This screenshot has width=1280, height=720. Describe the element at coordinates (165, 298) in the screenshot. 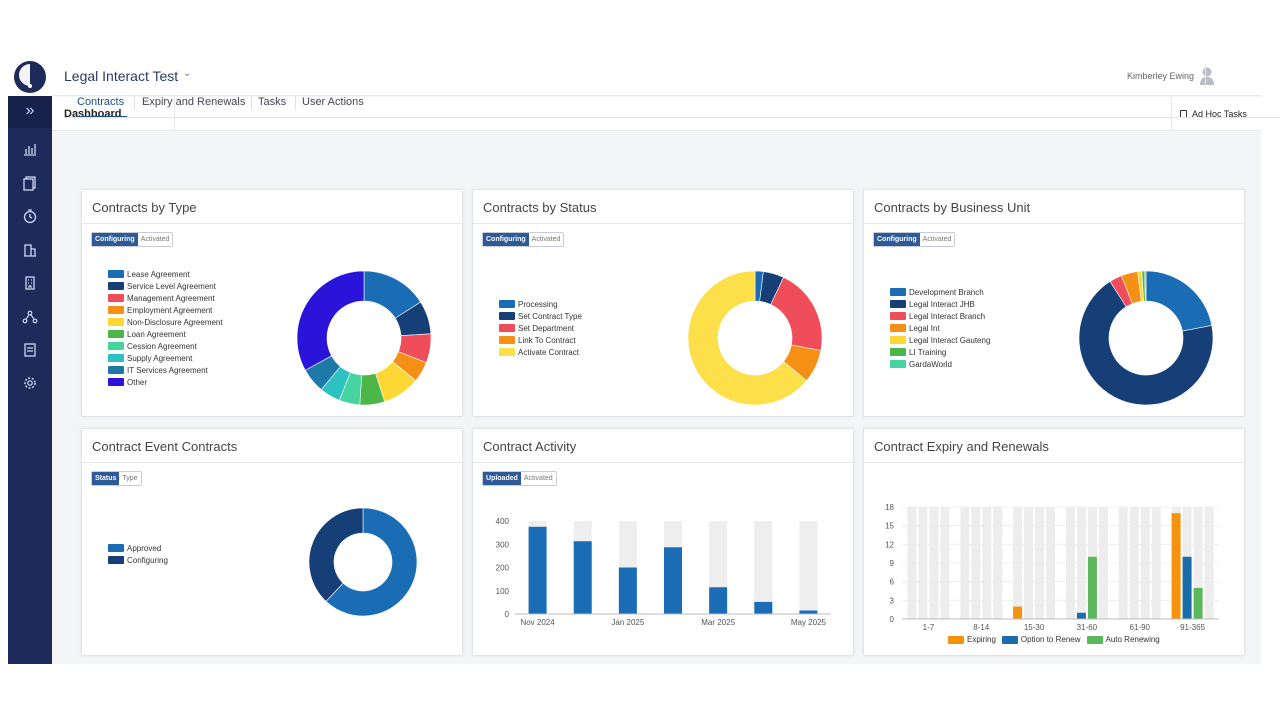

I see `legend-item-management-agreement: Management Agreement` at that location.